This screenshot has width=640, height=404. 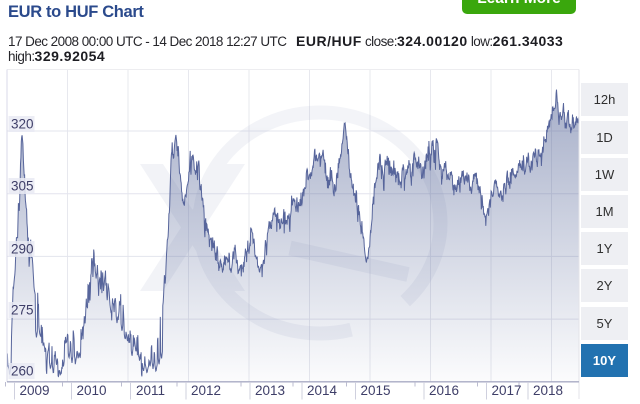 I want to click on svg-text: 2016, so click(x=444, y=390).